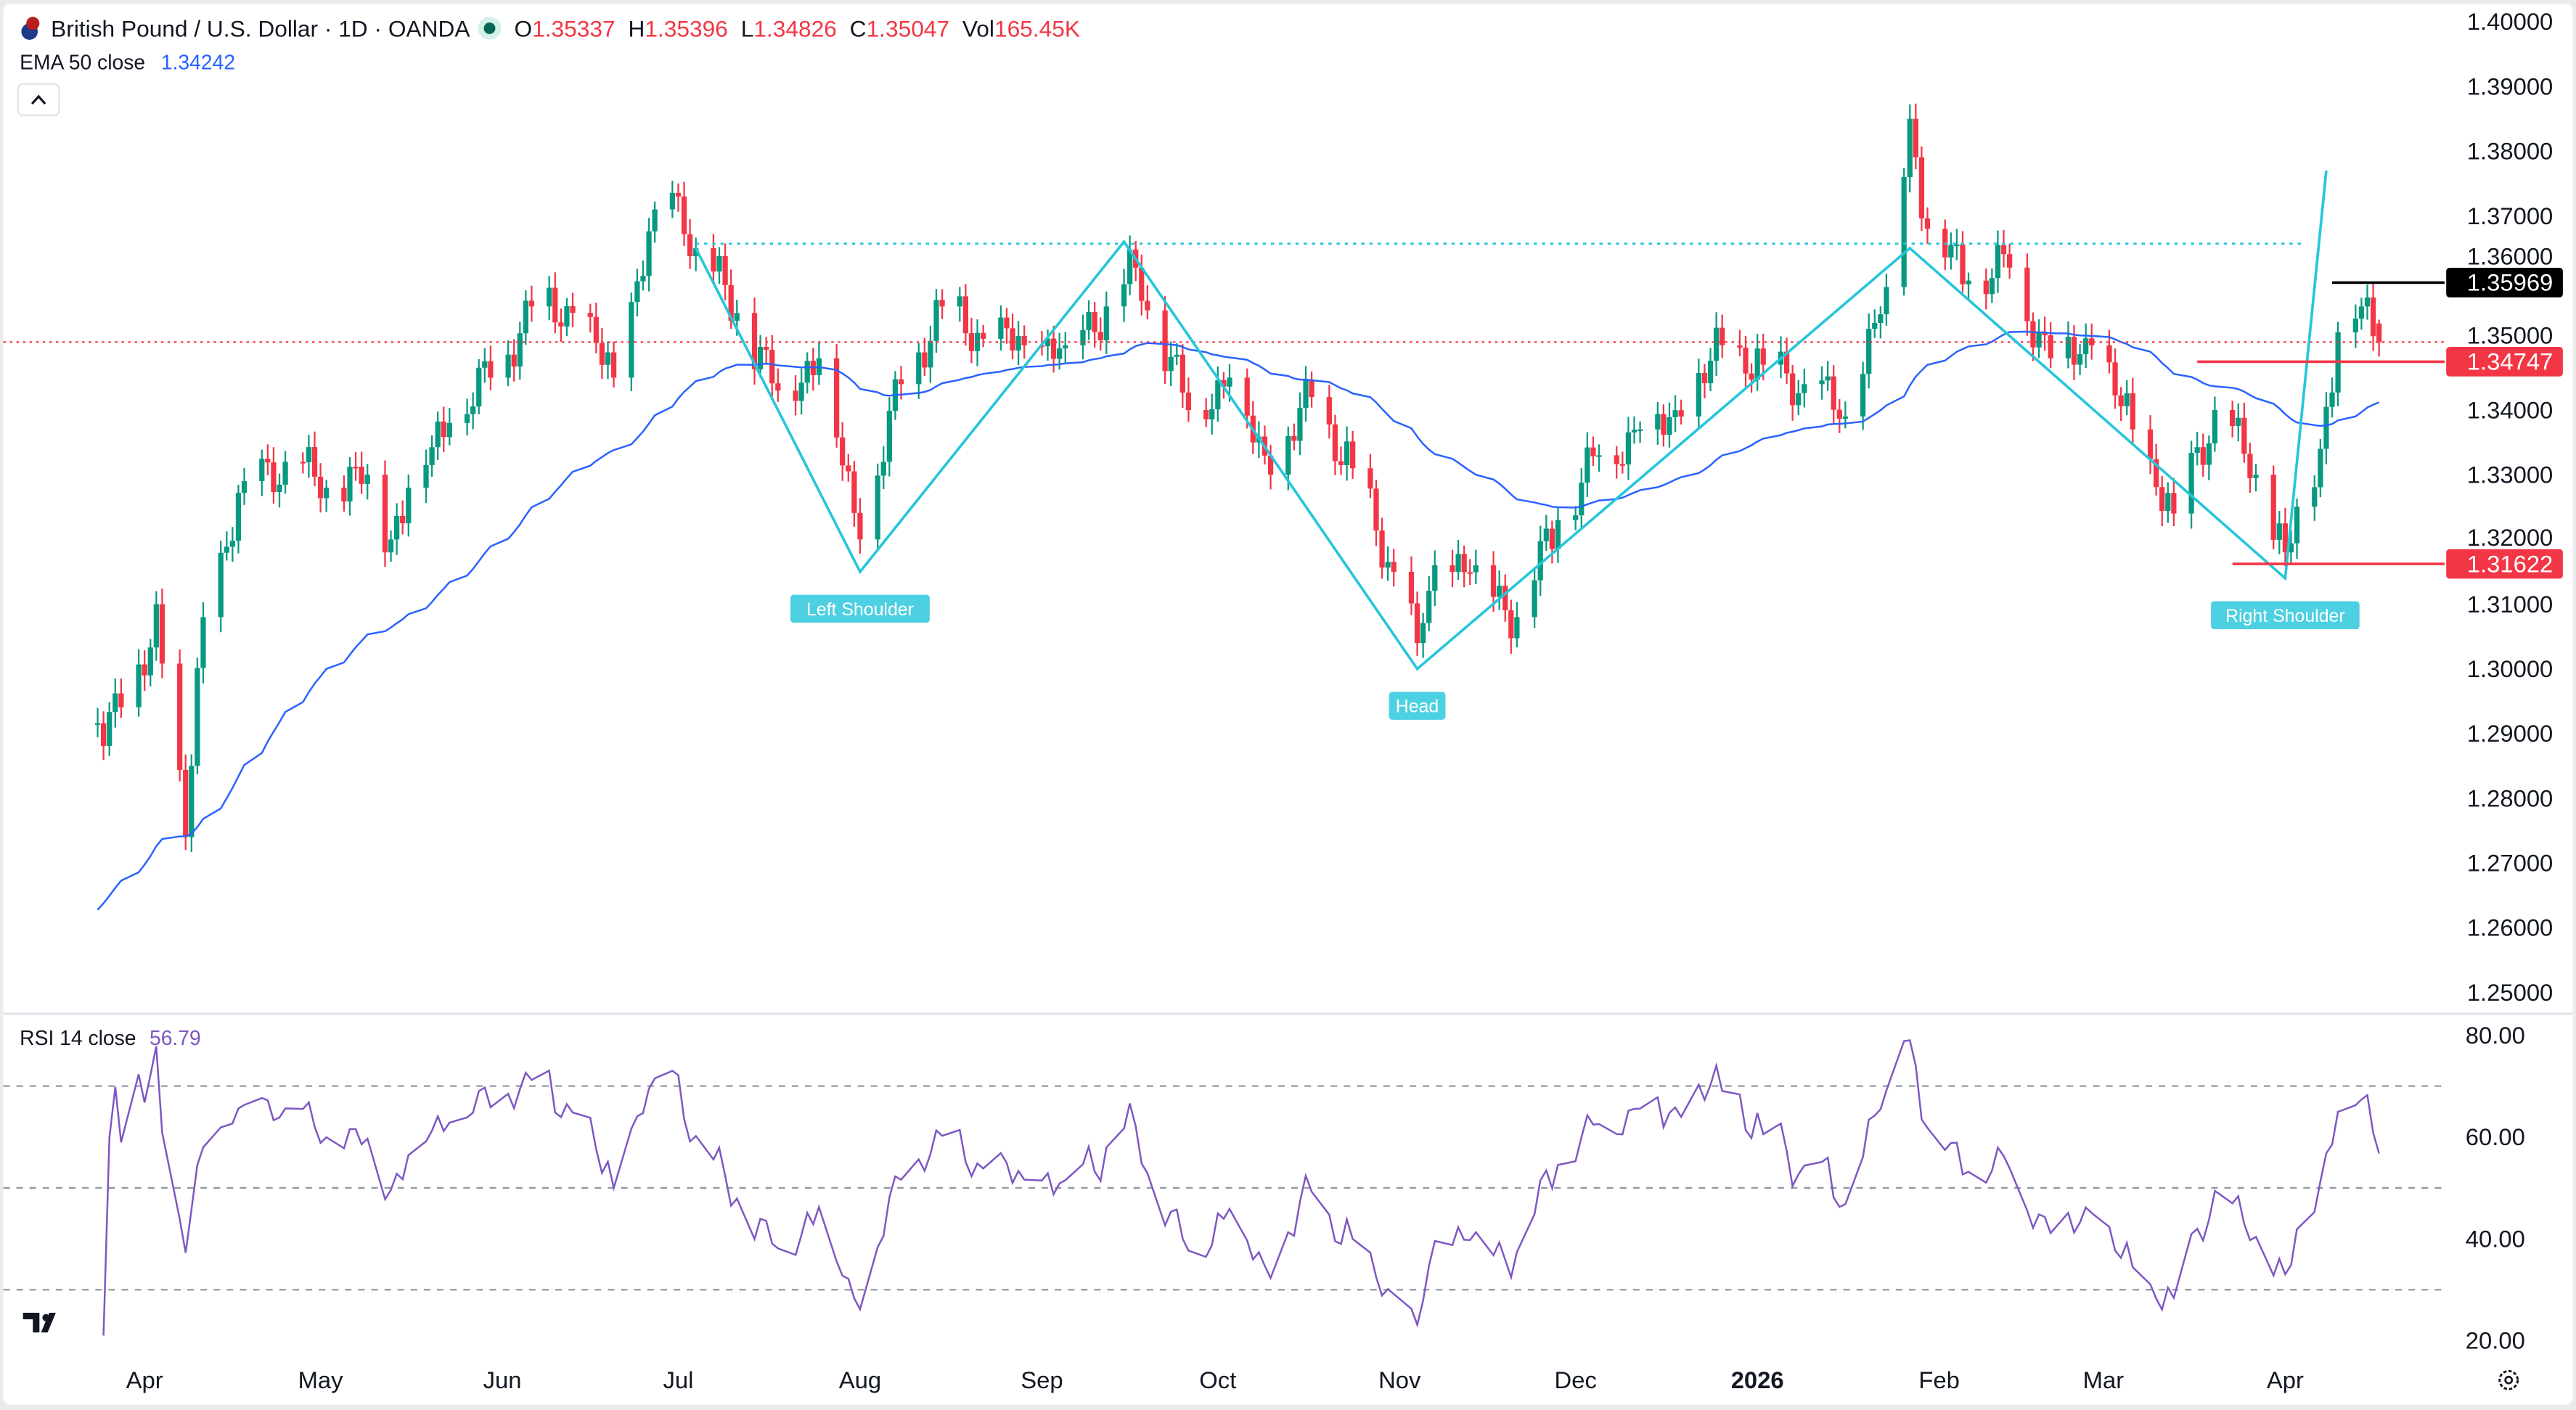 Image resolution: width=2576 pixels, height=1410 pixels. Describe the element at coordinates (2285, 616) in the screenshot. I see `pattern-label-box` at that location.